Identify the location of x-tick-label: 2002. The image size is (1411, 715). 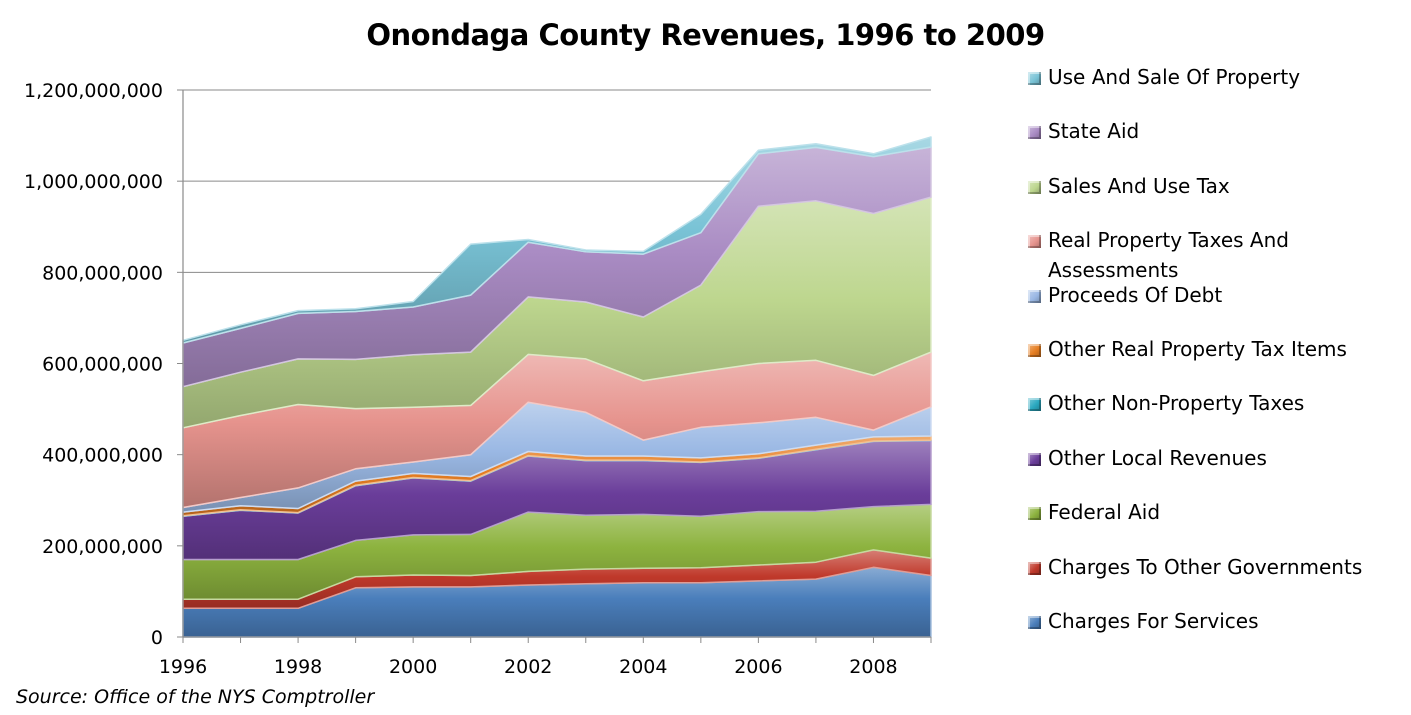
(528, 667).